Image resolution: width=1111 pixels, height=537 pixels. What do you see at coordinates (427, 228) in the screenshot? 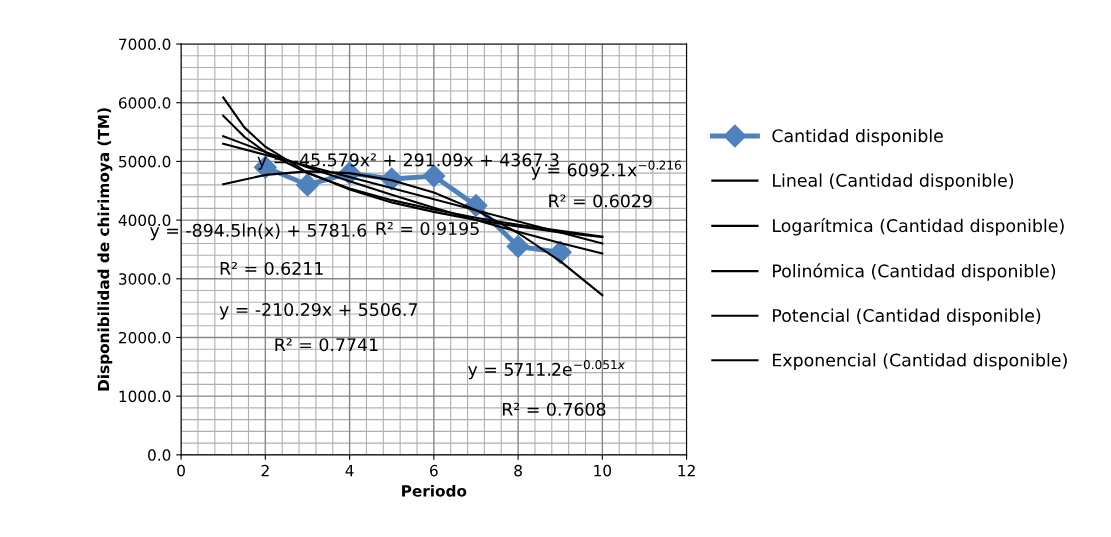
I see `annotation: R² = 0.9195` at bounding box center [427, 228].